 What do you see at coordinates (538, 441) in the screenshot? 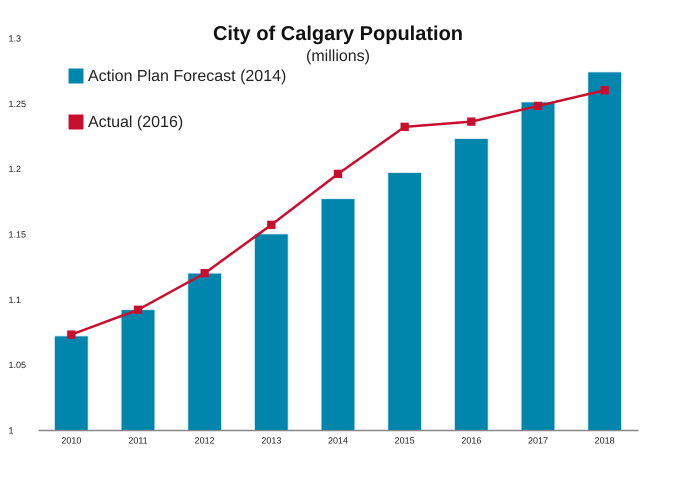
I see `x-tick-label: 2017` at bounding box center [538, 441].